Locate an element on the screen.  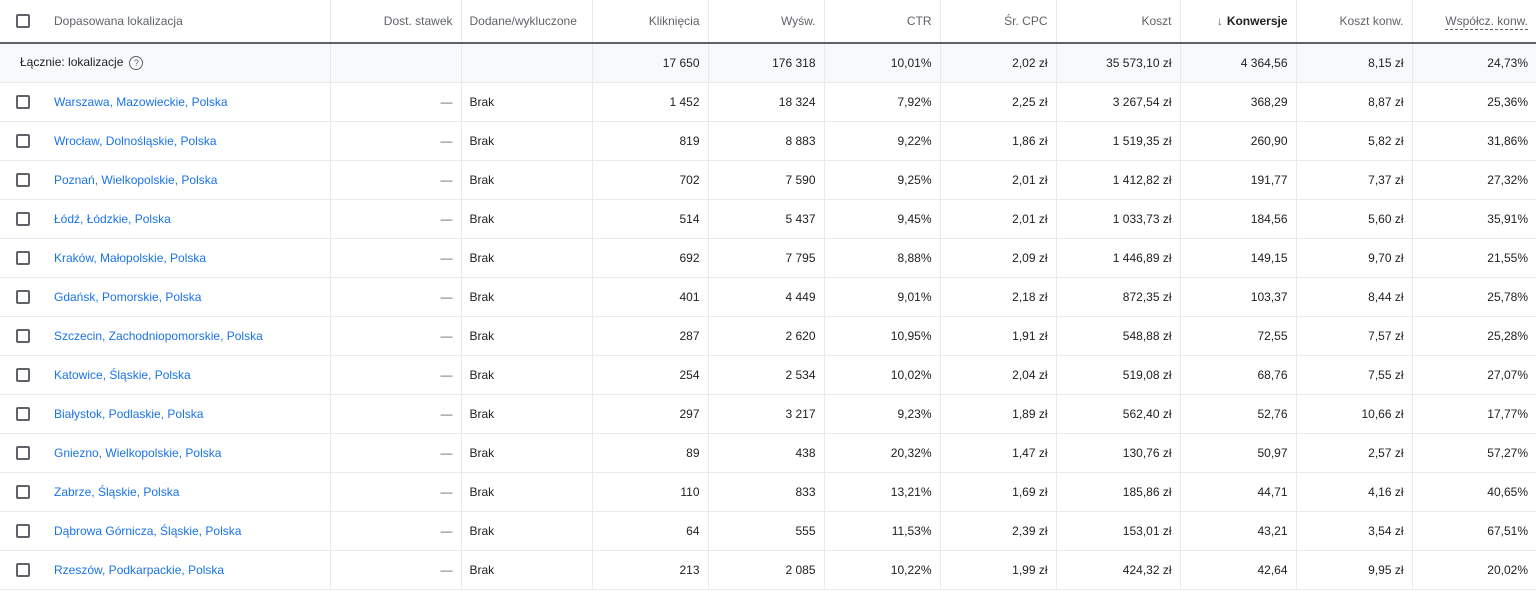
column-header-conversions: ↓ Konwersje is located at coordinates (1238, 22).